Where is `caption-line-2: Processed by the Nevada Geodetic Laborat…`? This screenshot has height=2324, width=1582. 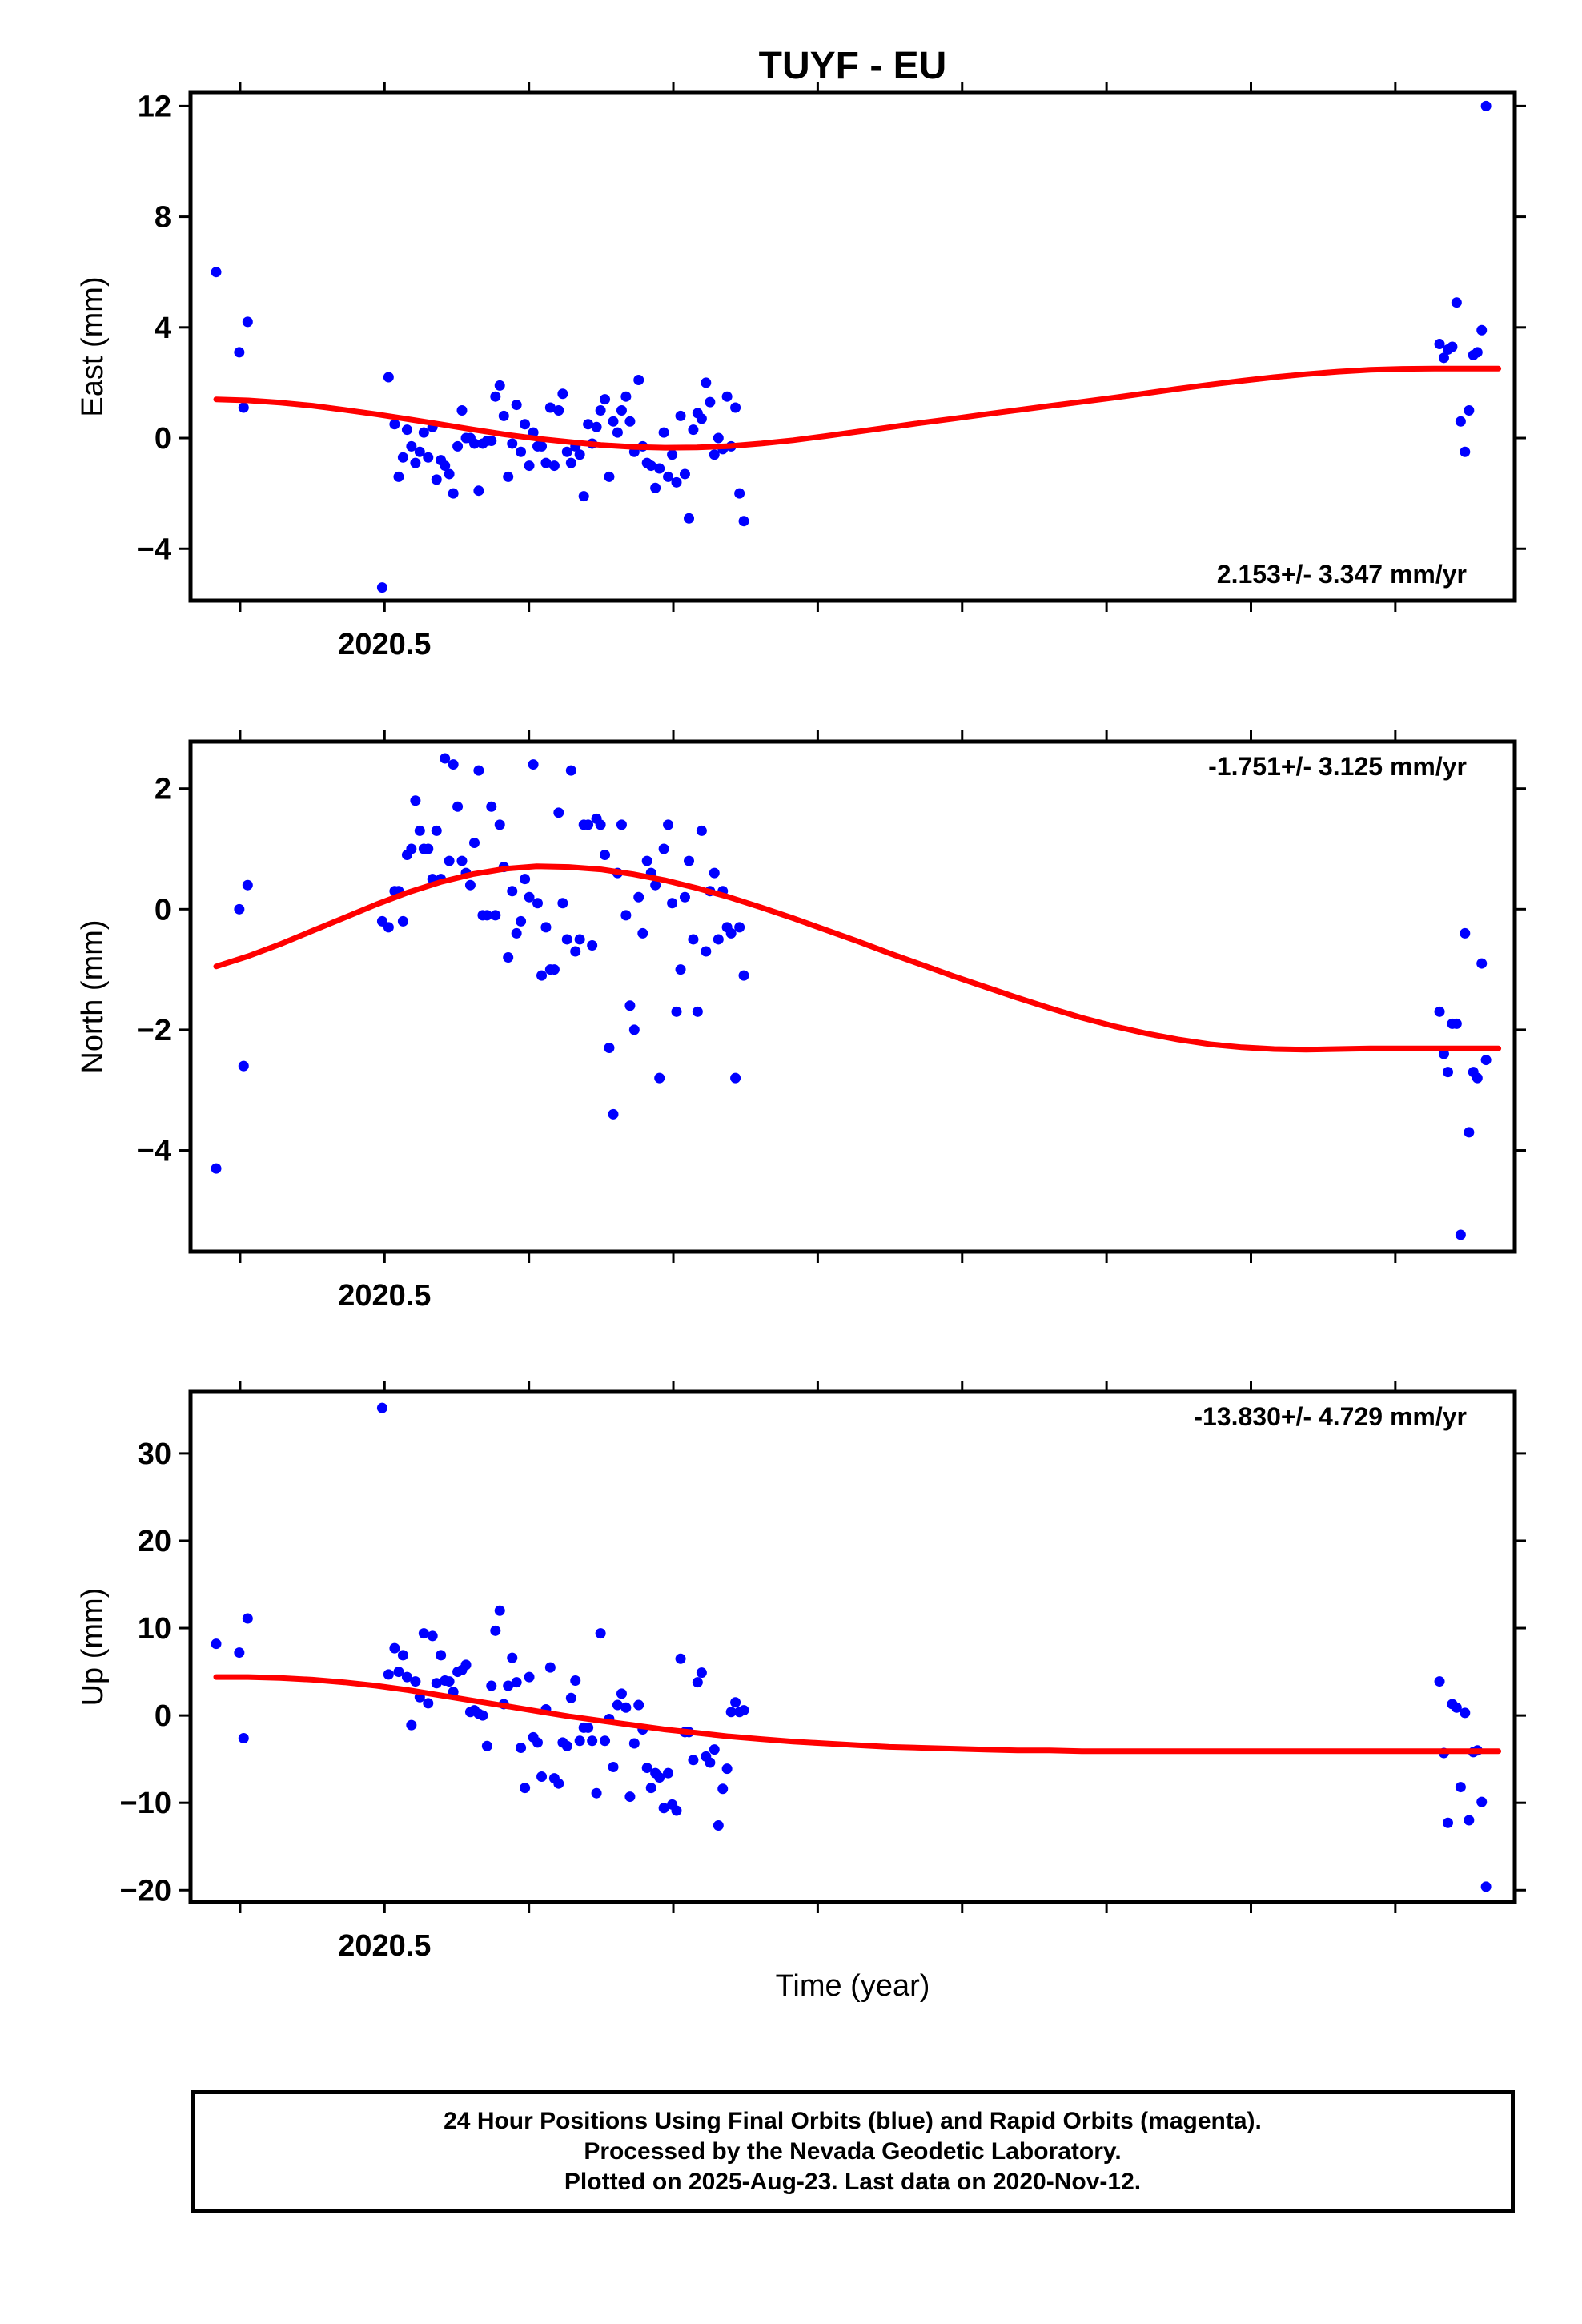
caption-line-2: Processed by the Nevada Geodetic Laborat… is located at coordinates (853, 2151).